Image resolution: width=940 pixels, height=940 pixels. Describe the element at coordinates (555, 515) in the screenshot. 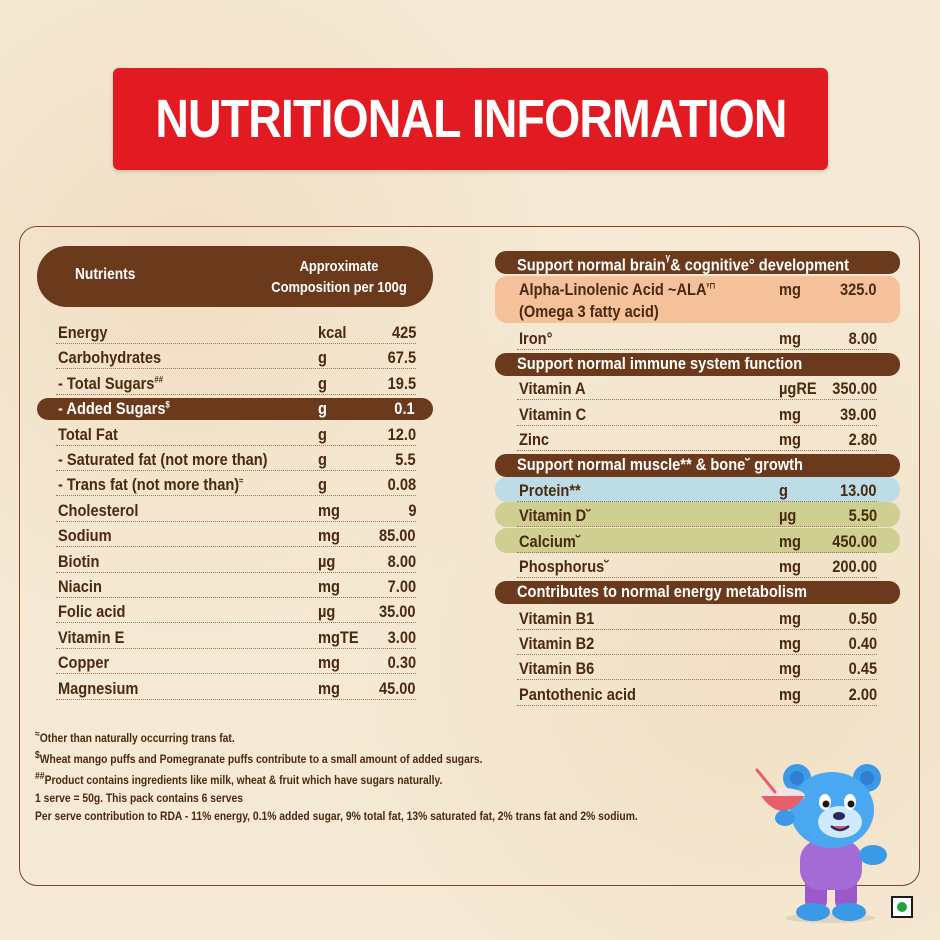

I see `nutrient-name-text: Vitamin D˘` at that location.